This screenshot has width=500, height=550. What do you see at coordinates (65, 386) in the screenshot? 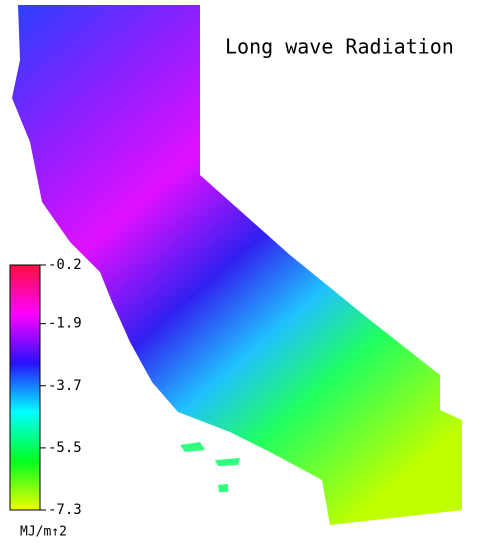
I see `colorbar-tick-label: -3.7` at bounding box center [65, 386].